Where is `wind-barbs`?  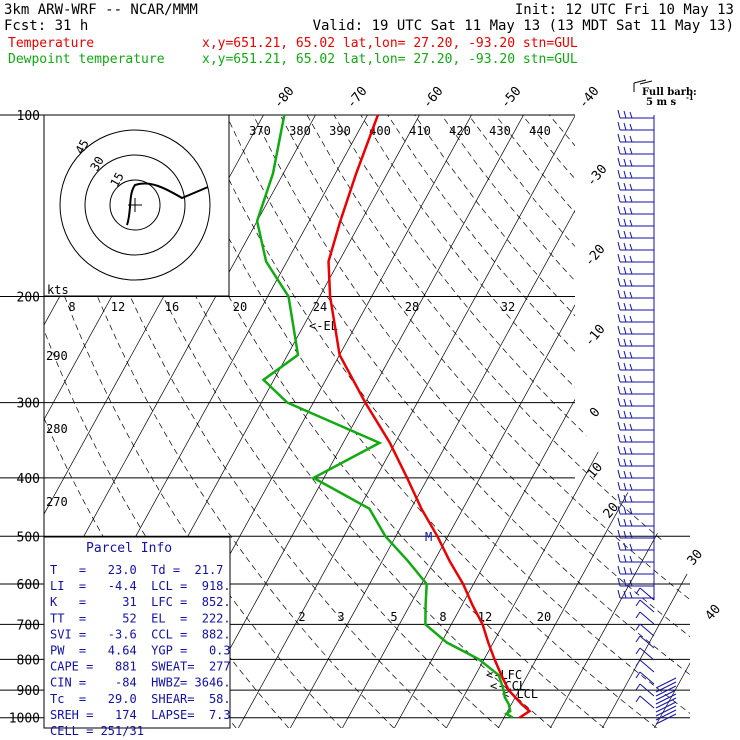
wind-barbs is located at coordinates (647, 417).